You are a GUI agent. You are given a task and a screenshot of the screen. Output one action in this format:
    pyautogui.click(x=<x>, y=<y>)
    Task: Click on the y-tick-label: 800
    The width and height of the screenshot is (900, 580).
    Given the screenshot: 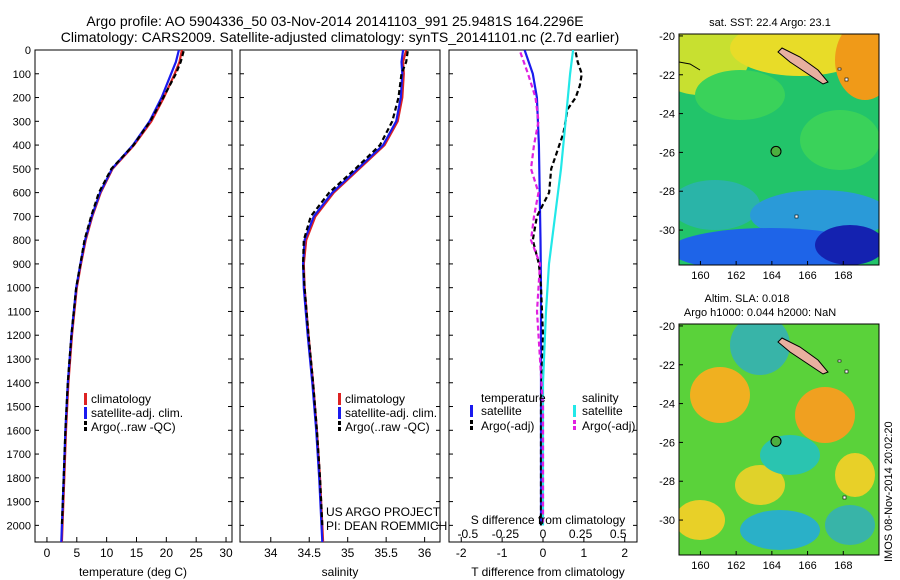 What is the action you would take?
    pyautogui.click(x=22, y=241)
    